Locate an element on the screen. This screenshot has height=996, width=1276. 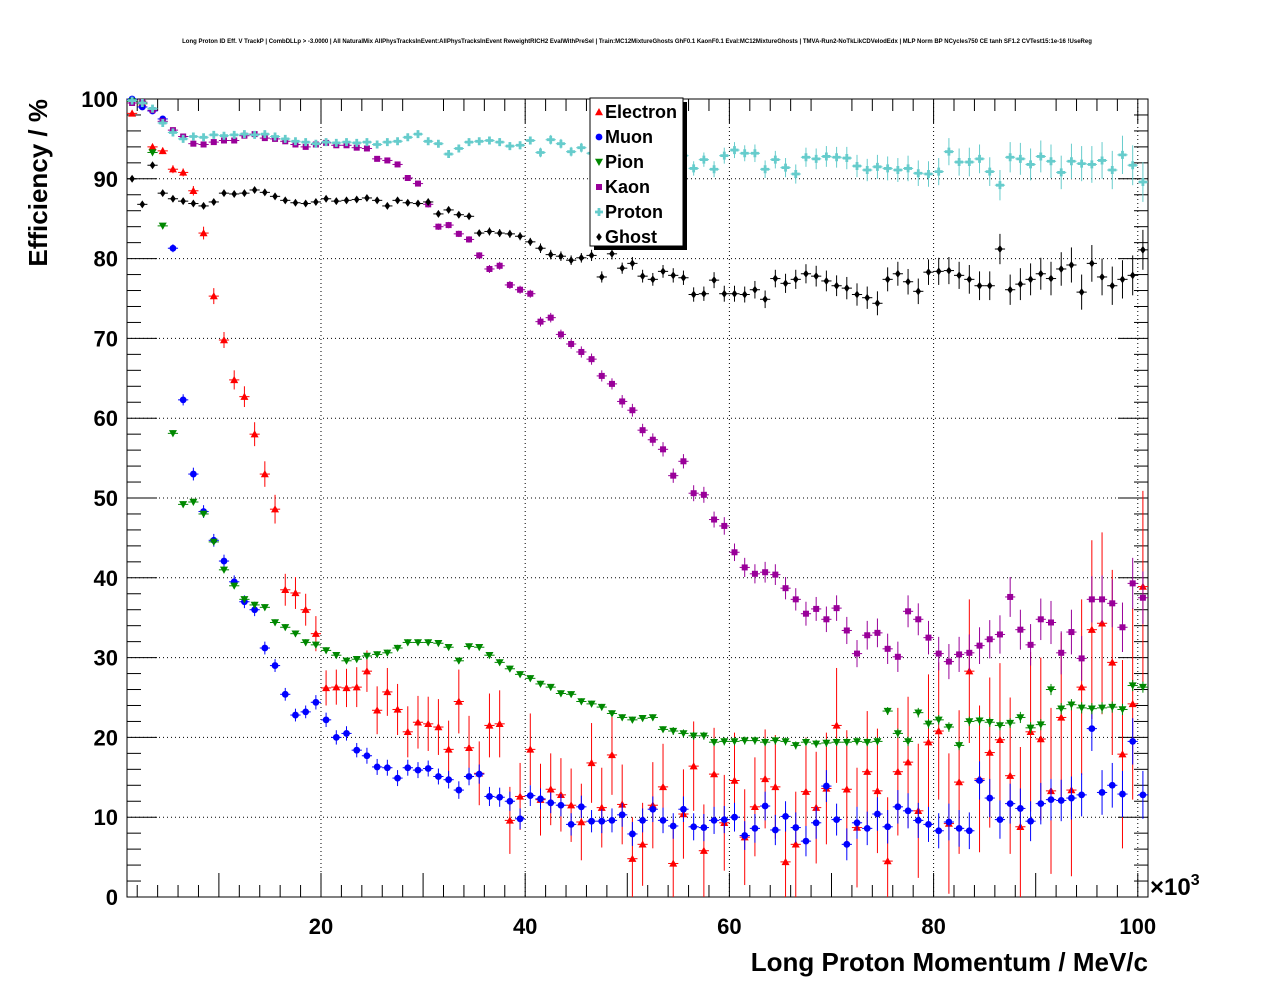
y-tick-label: 0 is located at coordinates (112, 897).